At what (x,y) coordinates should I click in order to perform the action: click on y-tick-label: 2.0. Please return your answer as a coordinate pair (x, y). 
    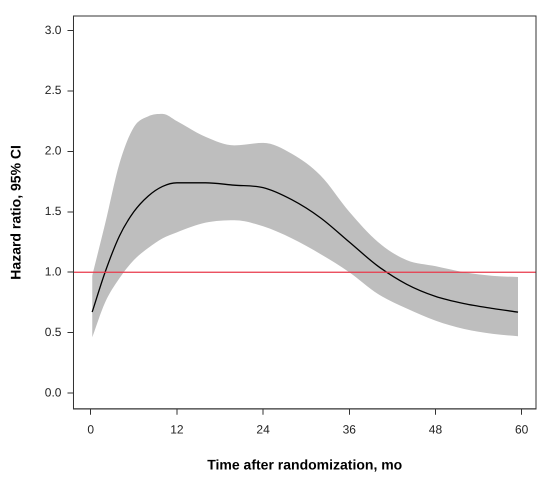
    Looking at the image, I should click on (53, 151).